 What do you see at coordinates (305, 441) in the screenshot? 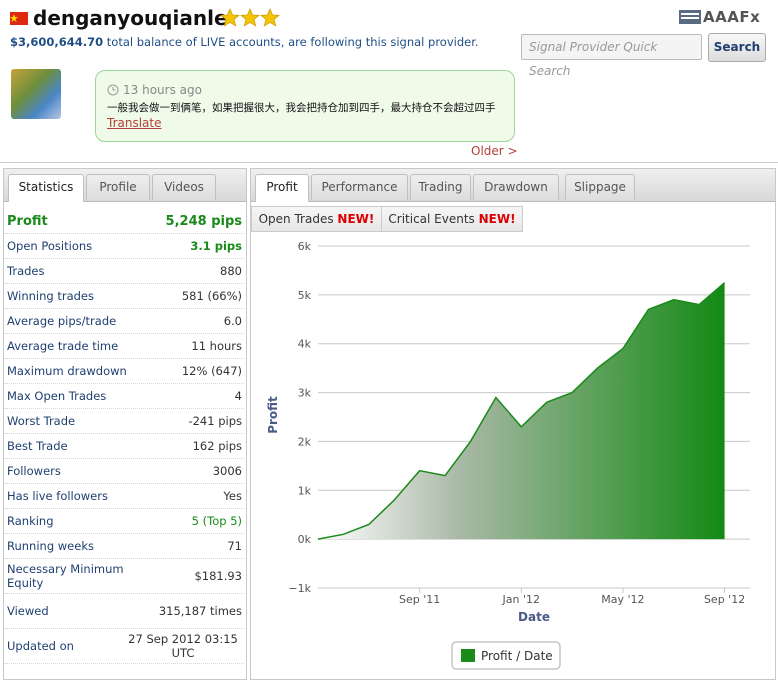
I see `y-tick-label: 2k` at bounding box center [305, 441].